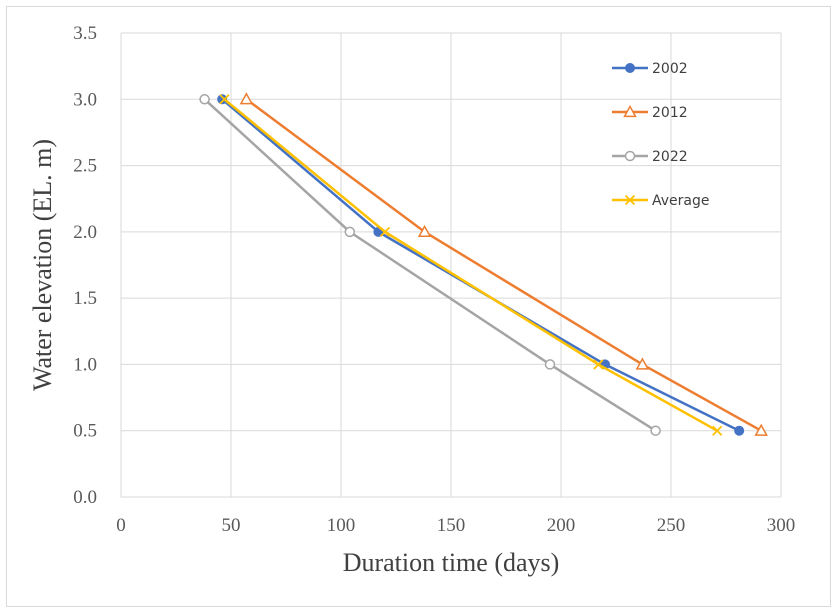 The width and height of the screenshot is (839, 615). What do you see at coordinates (341, 525) in the screenshot?
I see `x-tick-label: 100` at bounding box center [341, 525].